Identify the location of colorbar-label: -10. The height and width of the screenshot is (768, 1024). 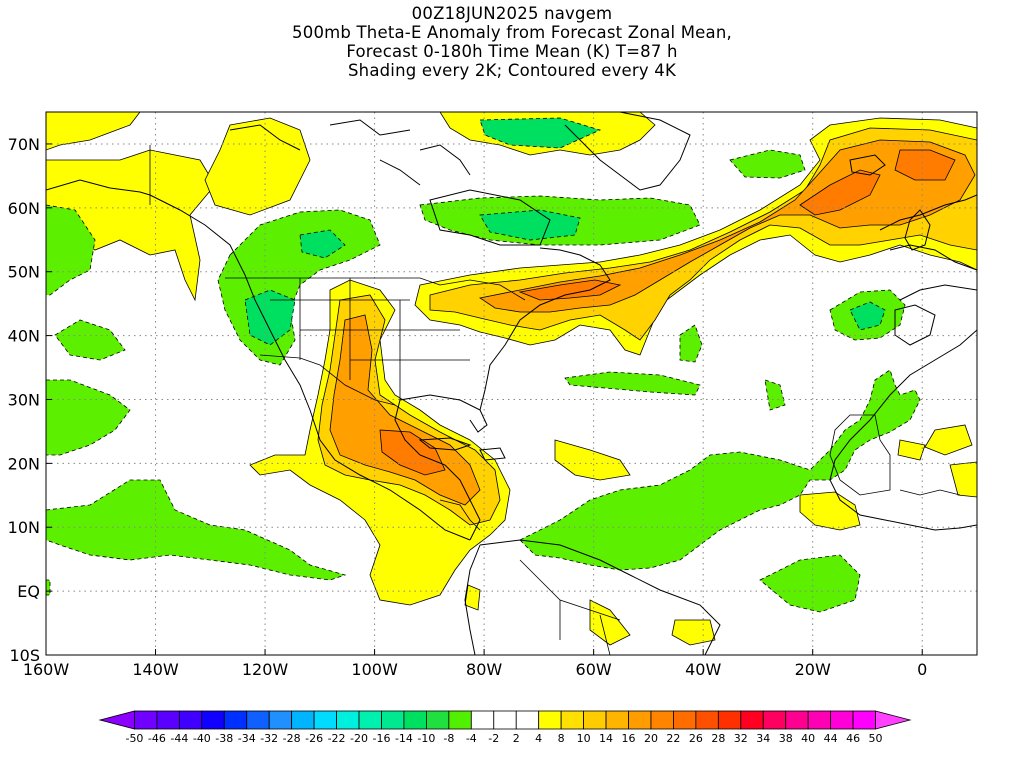
(426, 738).